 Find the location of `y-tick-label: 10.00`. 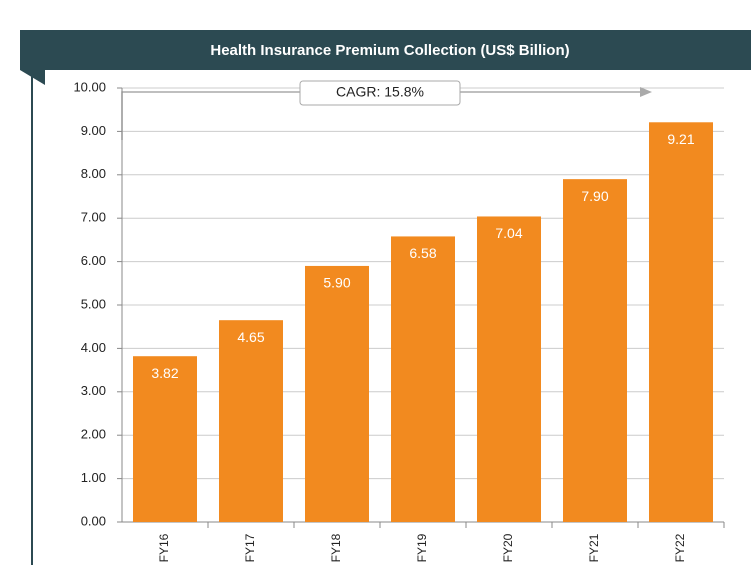

y-tick-label: 10.00 is located at coordinates (89, 86).